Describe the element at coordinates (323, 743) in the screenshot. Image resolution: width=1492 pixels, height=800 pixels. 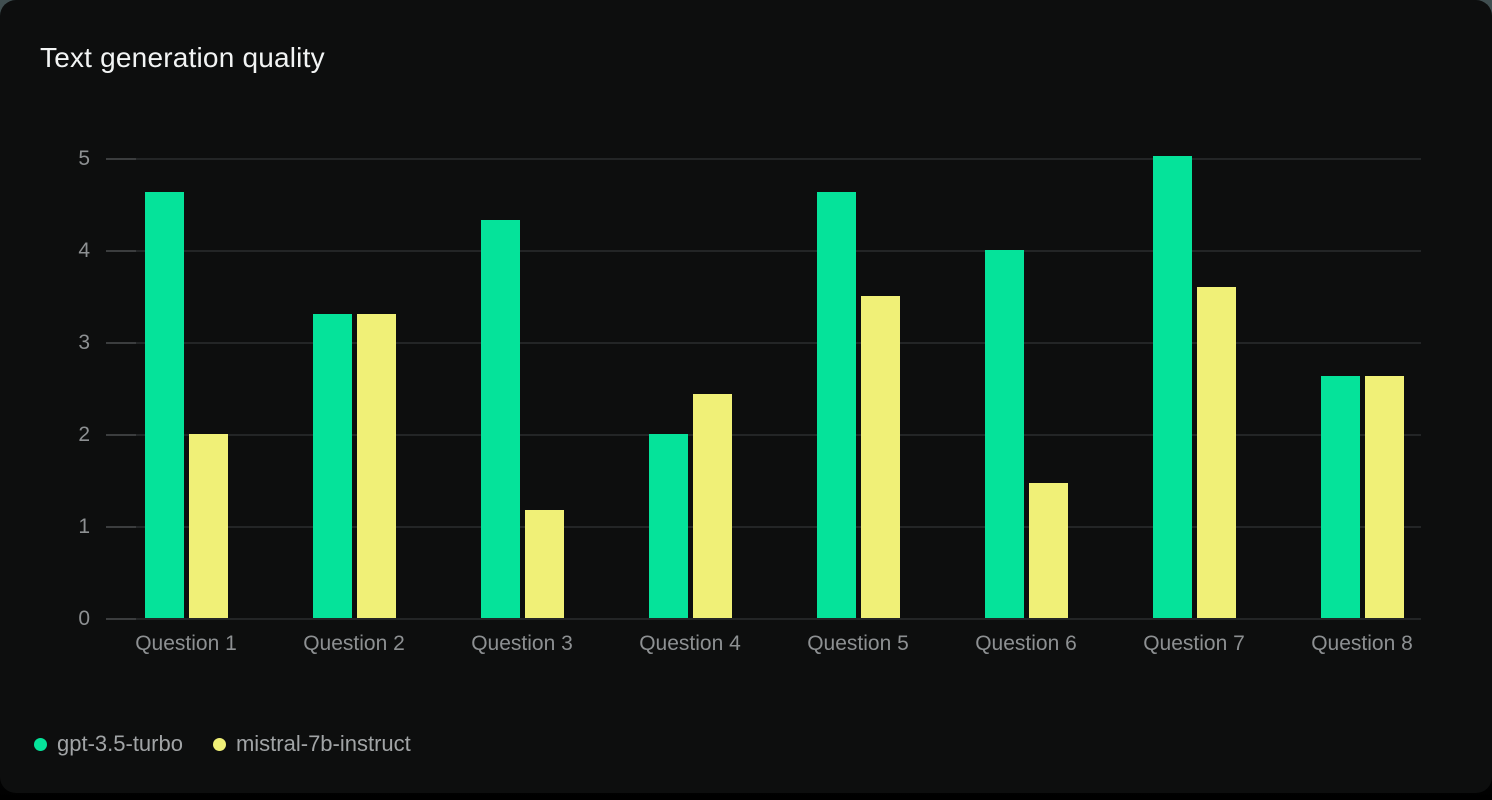
I see `legend-item-label: mistral-7b-instruct` at that location.